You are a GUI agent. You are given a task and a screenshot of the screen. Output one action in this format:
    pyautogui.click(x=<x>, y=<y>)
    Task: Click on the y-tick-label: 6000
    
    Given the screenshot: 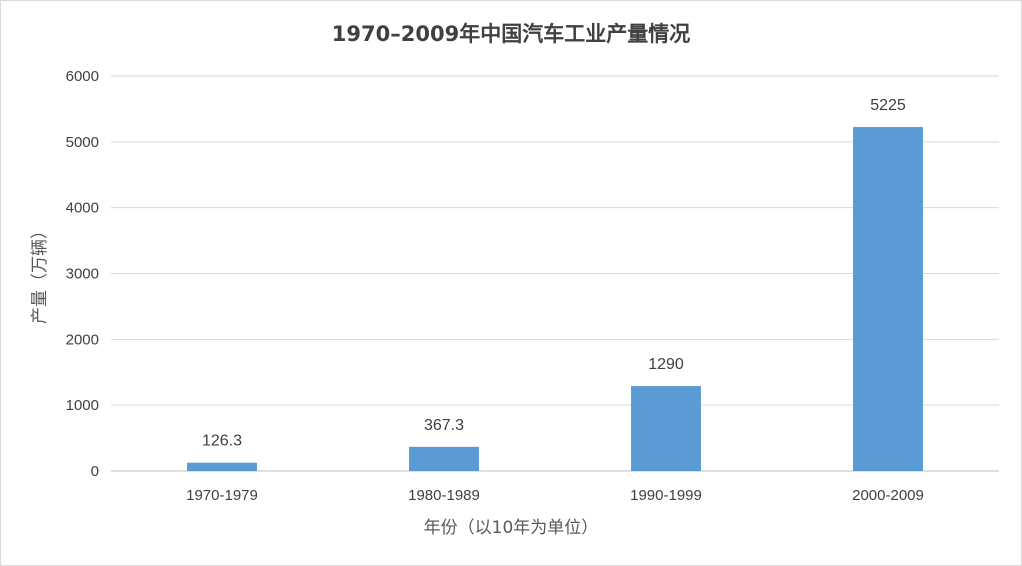 What is the action you would take?
    pyautogui.click(x=82, y=76)
    